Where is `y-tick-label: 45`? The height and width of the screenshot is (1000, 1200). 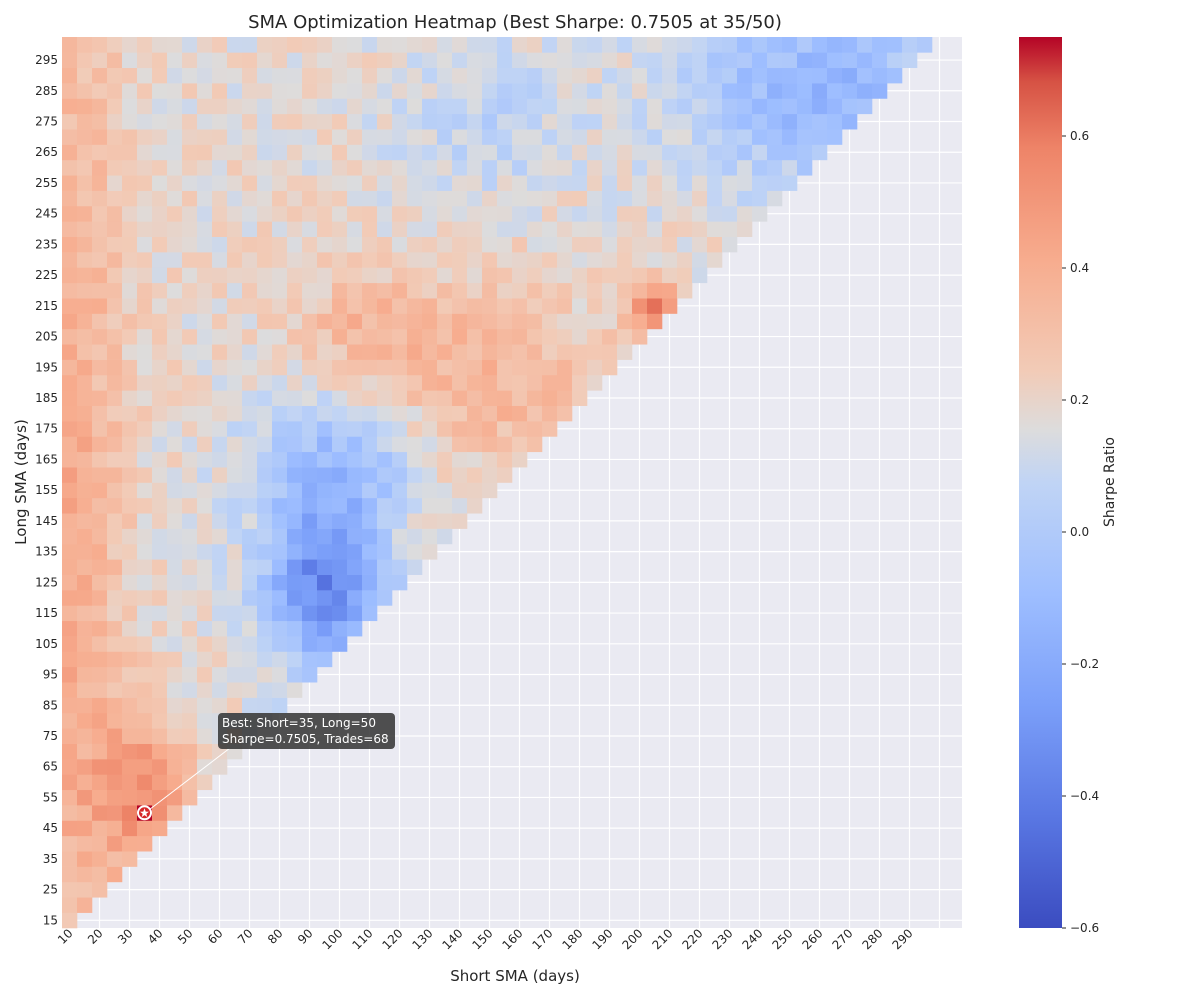
y-tick-label: 45 is located at coordinates (50, 828).